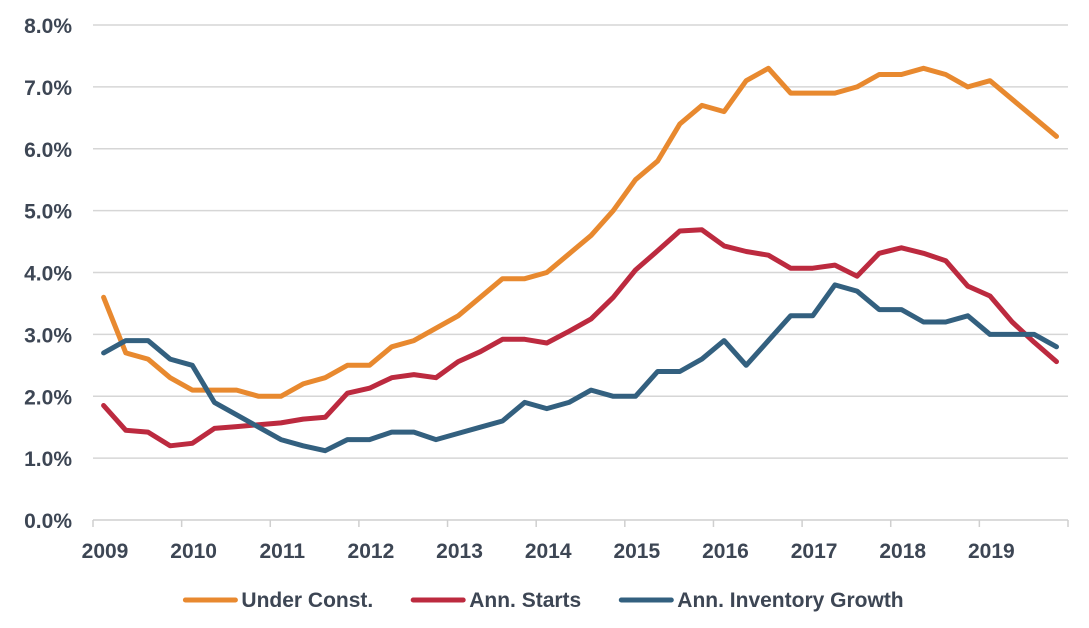 The width and height of the screenshot is (1089, 628). I want to click on y-tick-label: 3.0%, so click(48, 335).